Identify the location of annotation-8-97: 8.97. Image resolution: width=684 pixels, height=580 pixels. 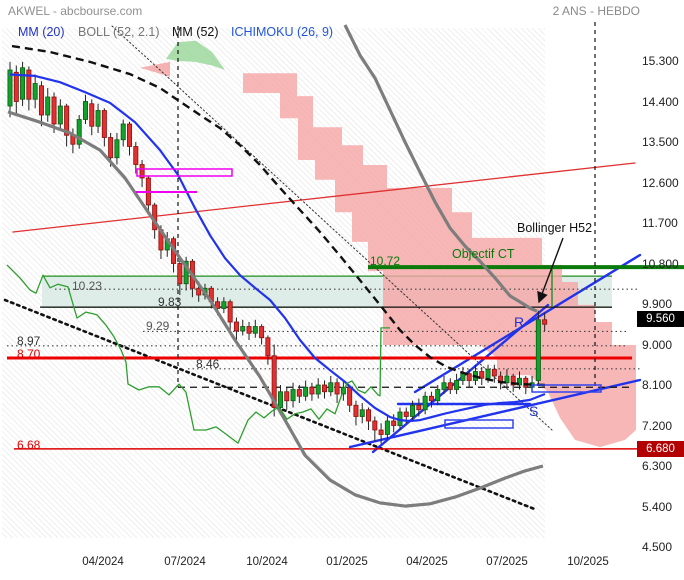
(29, 341).